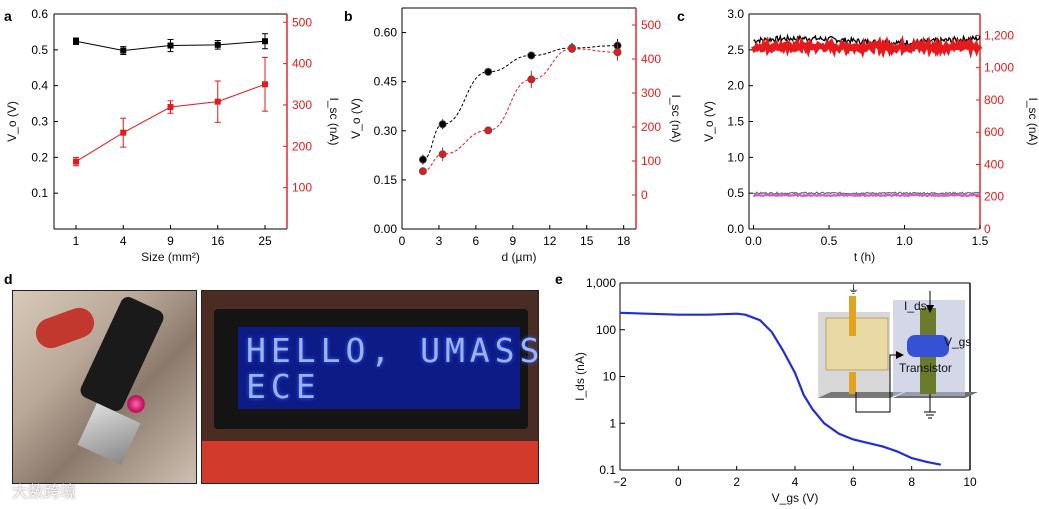 This screenshot has width=1039, height=509. I want to click on y-tick-label: 0.2, so click(39, 157).